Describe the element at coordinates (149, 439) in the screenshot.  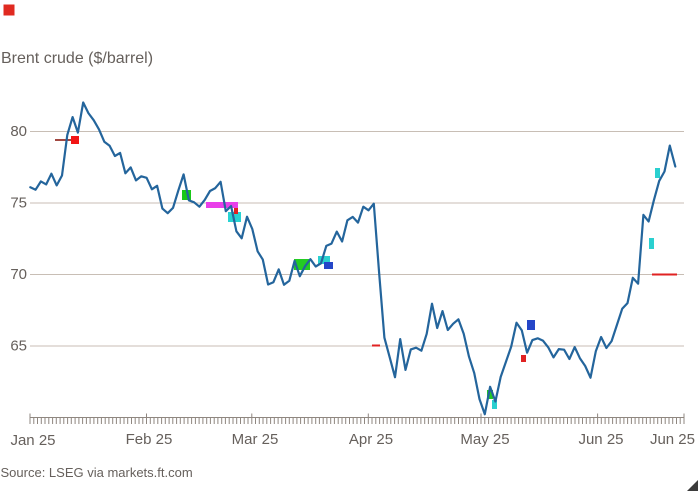
I see `svg-text: Feb 25` at that location.